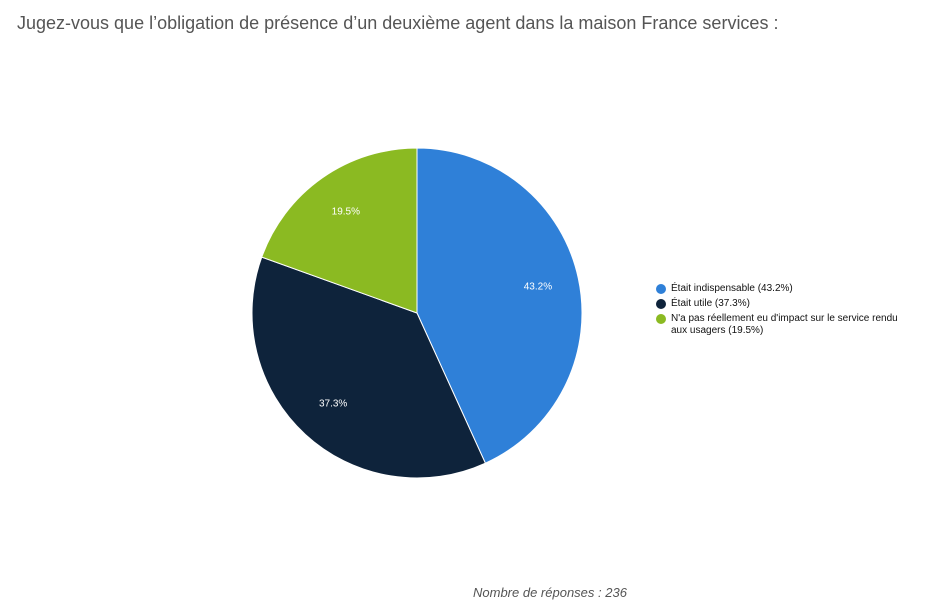 This screenshot has height=611, width=935. Describe the element at coordinates (661, 304) in the screenshot. I see `legend-dot-utile` at that location.